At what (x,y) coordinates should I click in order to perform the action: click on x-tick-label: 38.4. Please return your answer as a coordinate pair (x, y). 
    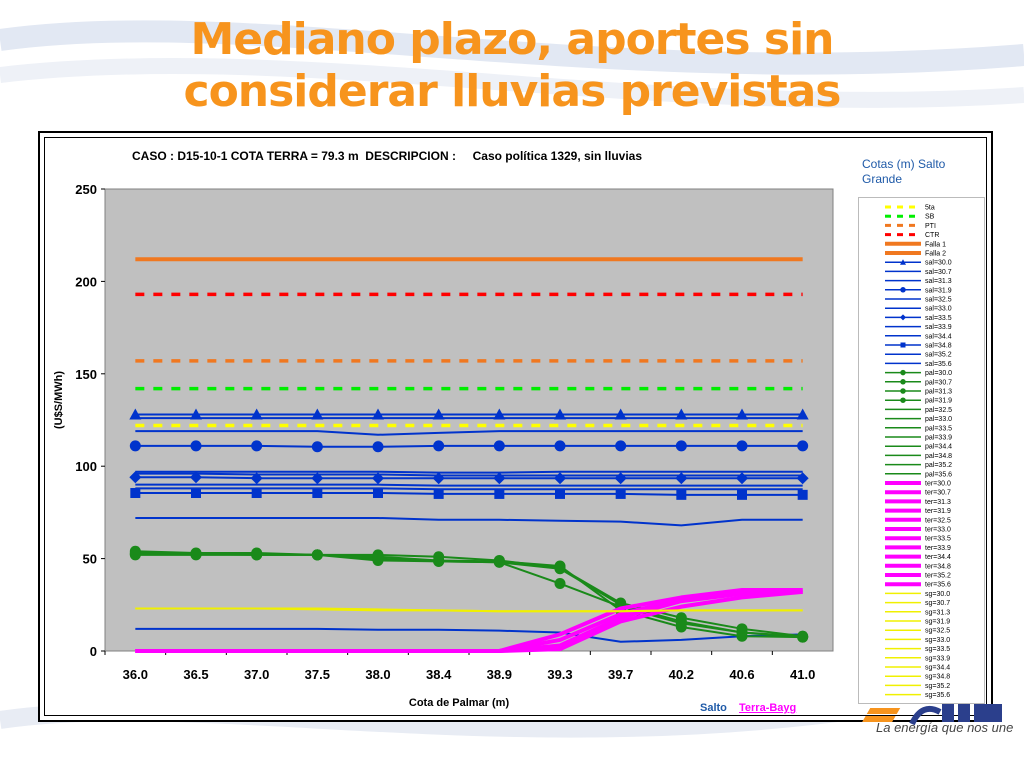
    Looking at the image, I should click on (439, 674).